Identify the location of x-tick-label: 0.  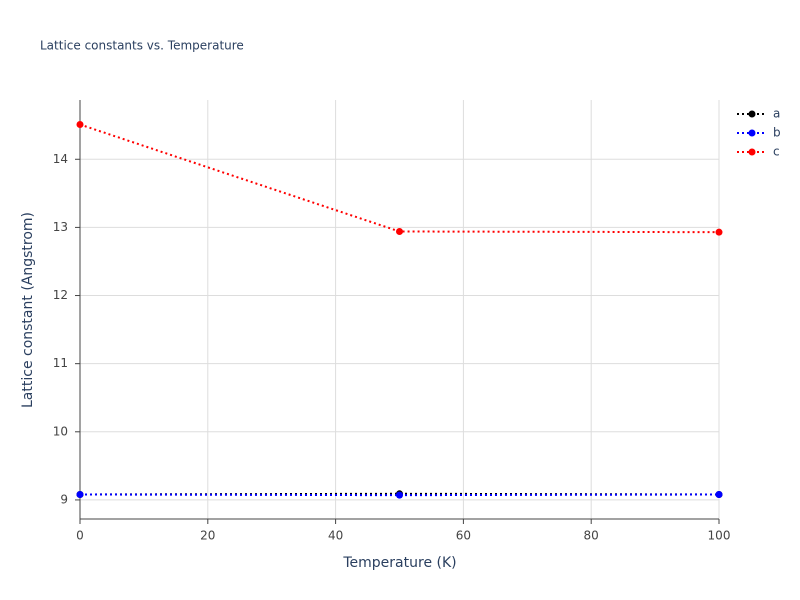
(80, 536).